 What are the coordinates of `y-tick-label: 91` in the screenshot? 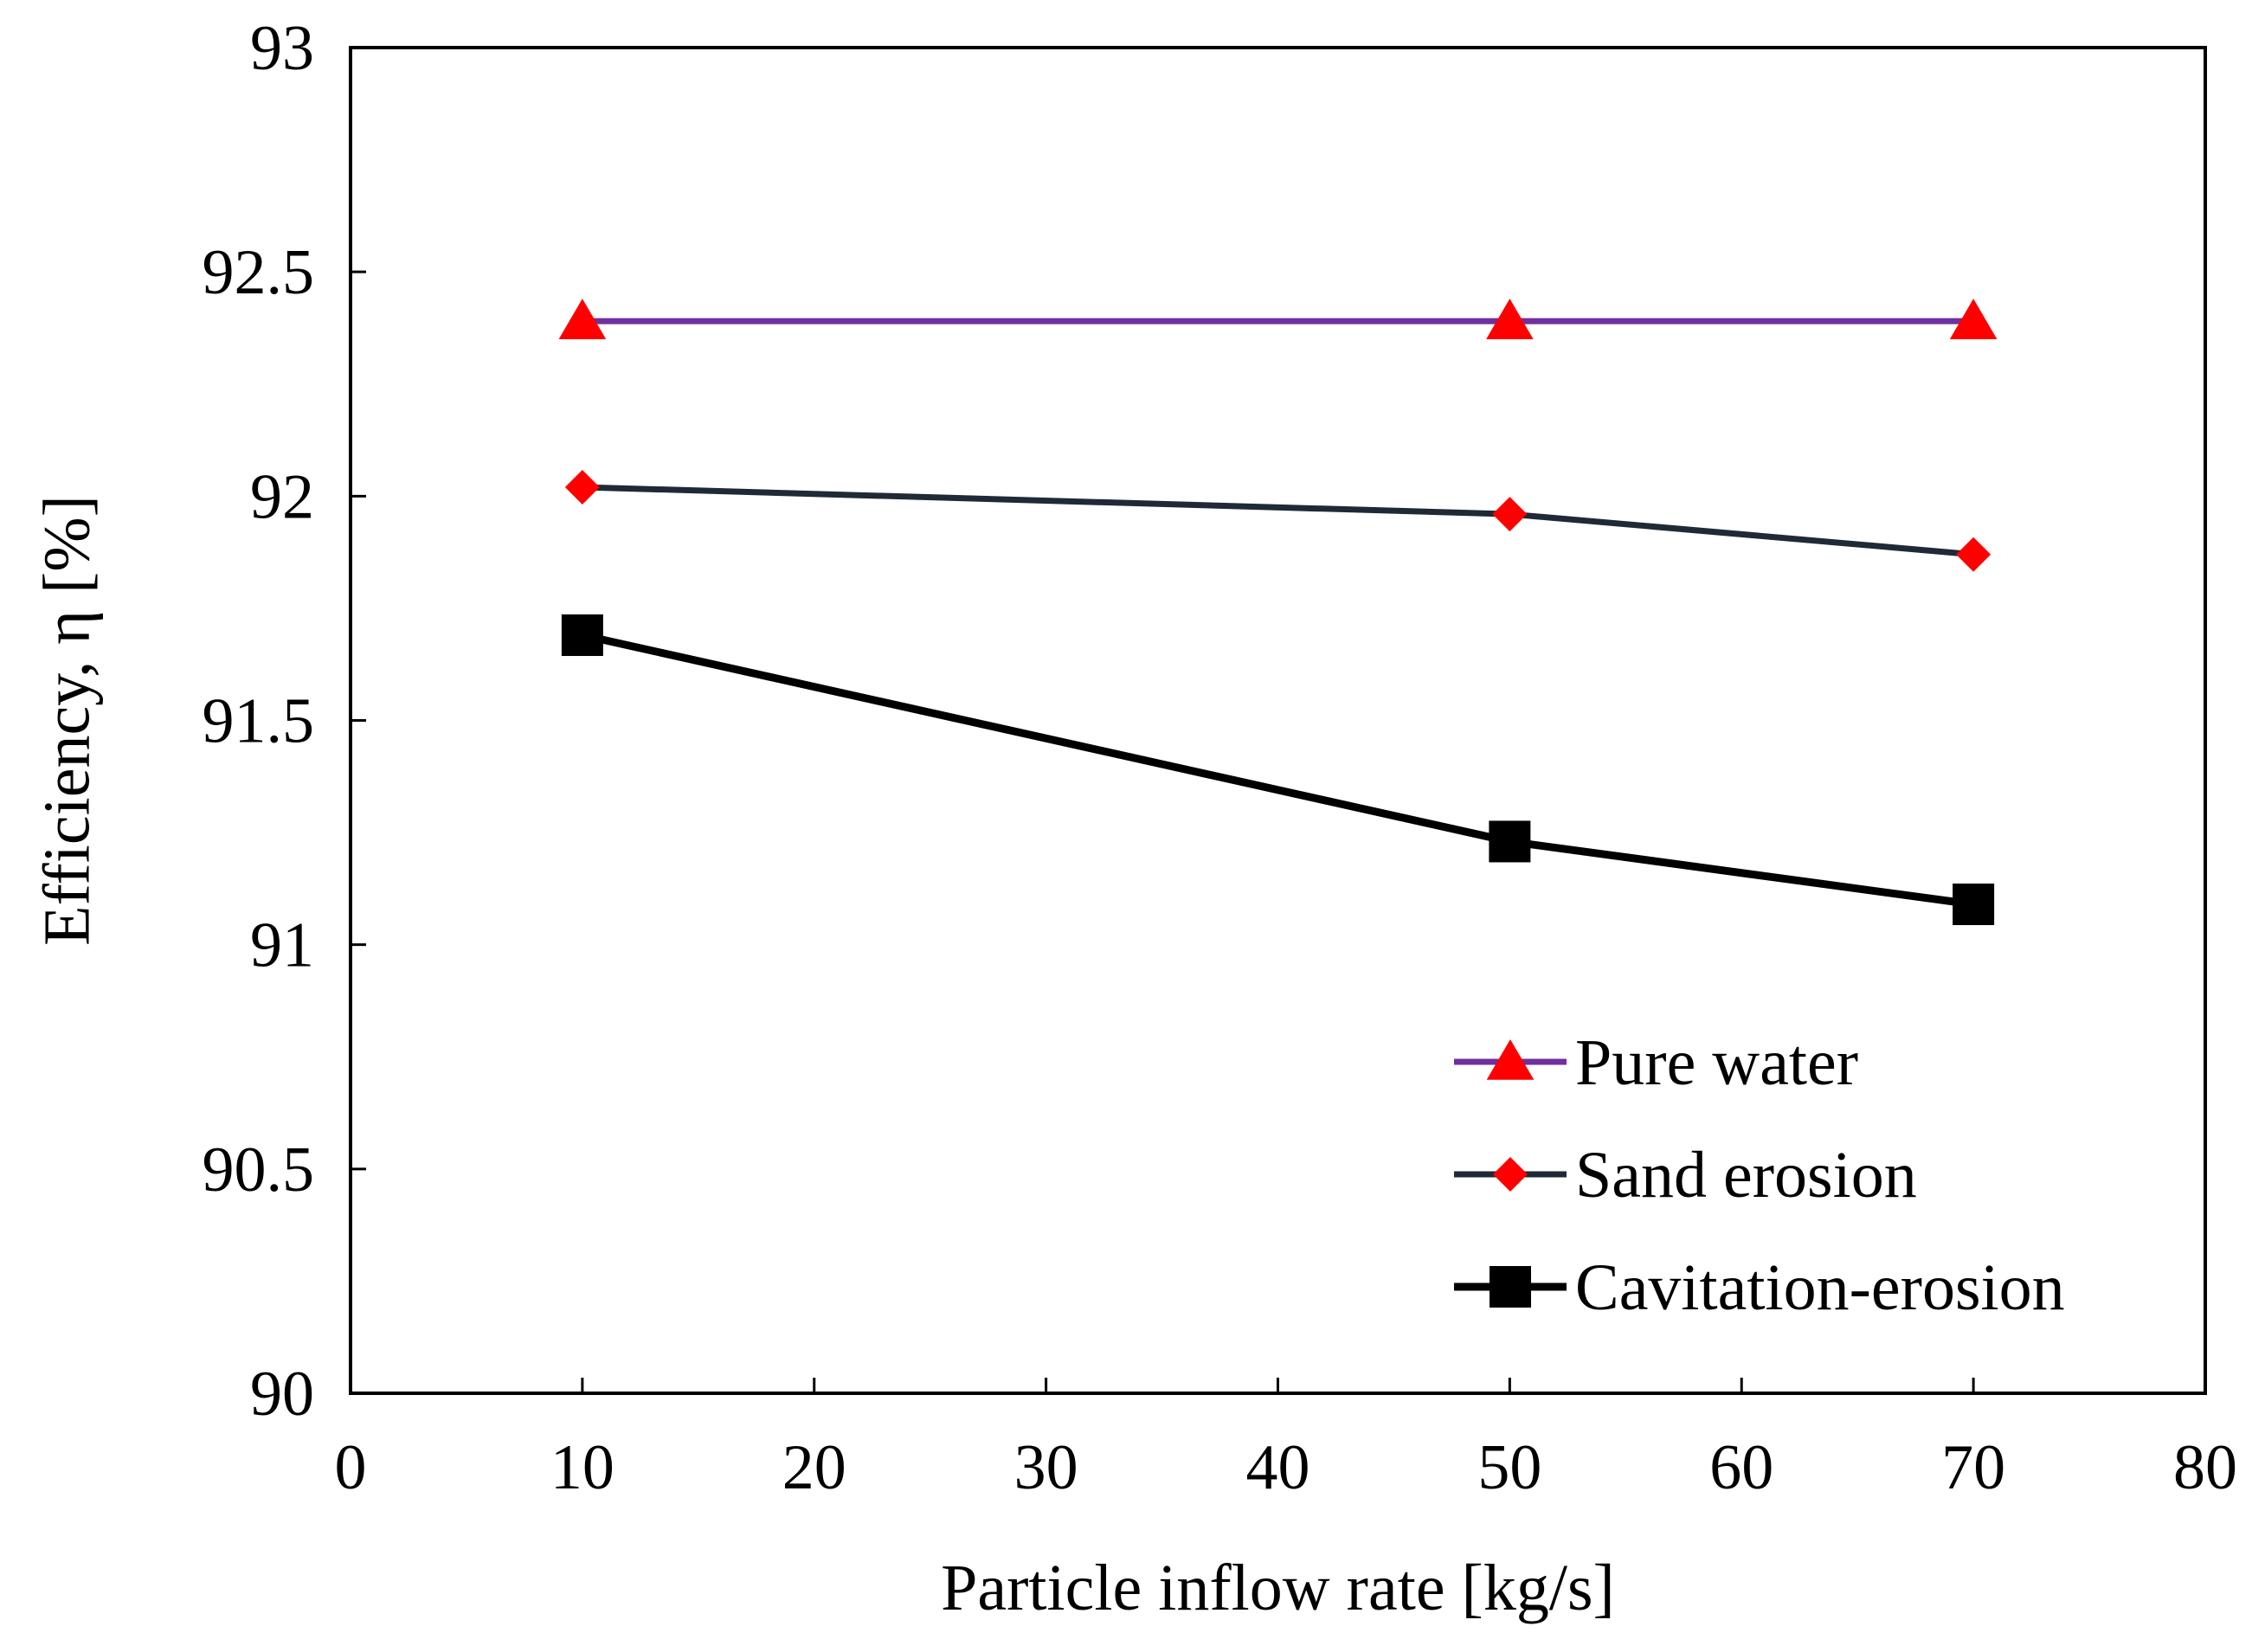 It's located at (282, 945).